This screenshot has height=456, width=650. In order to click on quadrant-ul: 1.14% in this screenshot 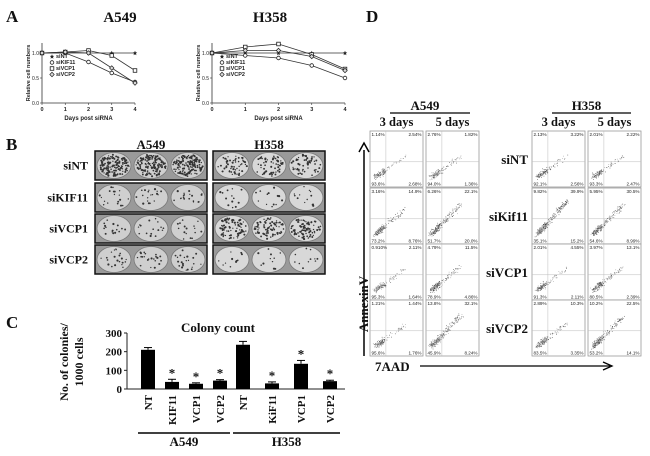, I will do `click(378, 134)`.